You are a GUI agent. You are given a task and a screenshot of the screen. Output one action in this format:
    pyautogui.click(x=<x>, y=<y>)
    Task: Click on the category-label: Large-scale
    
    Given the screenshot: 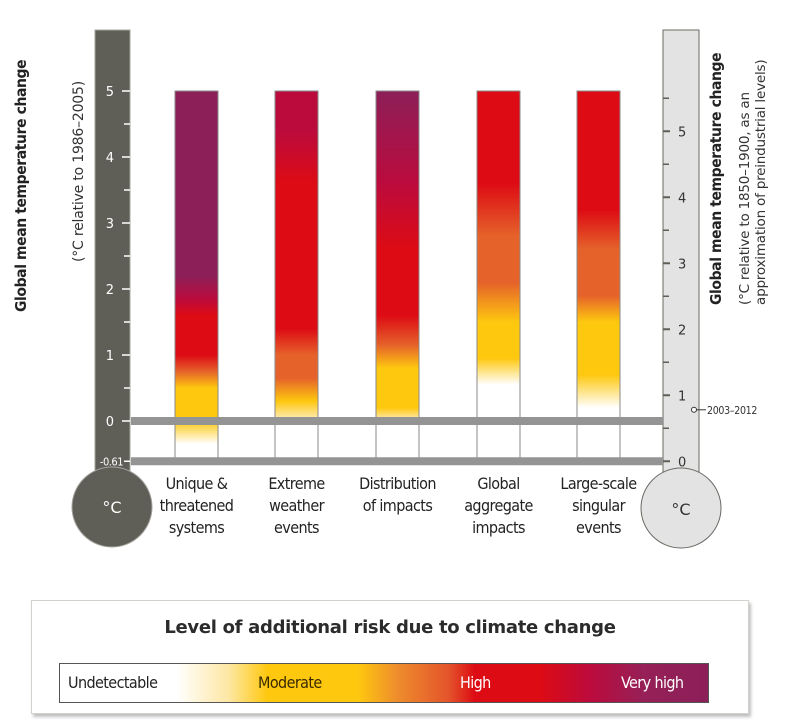 What is the action you would take?
    pyautogui.click(x=598, y=483)
    